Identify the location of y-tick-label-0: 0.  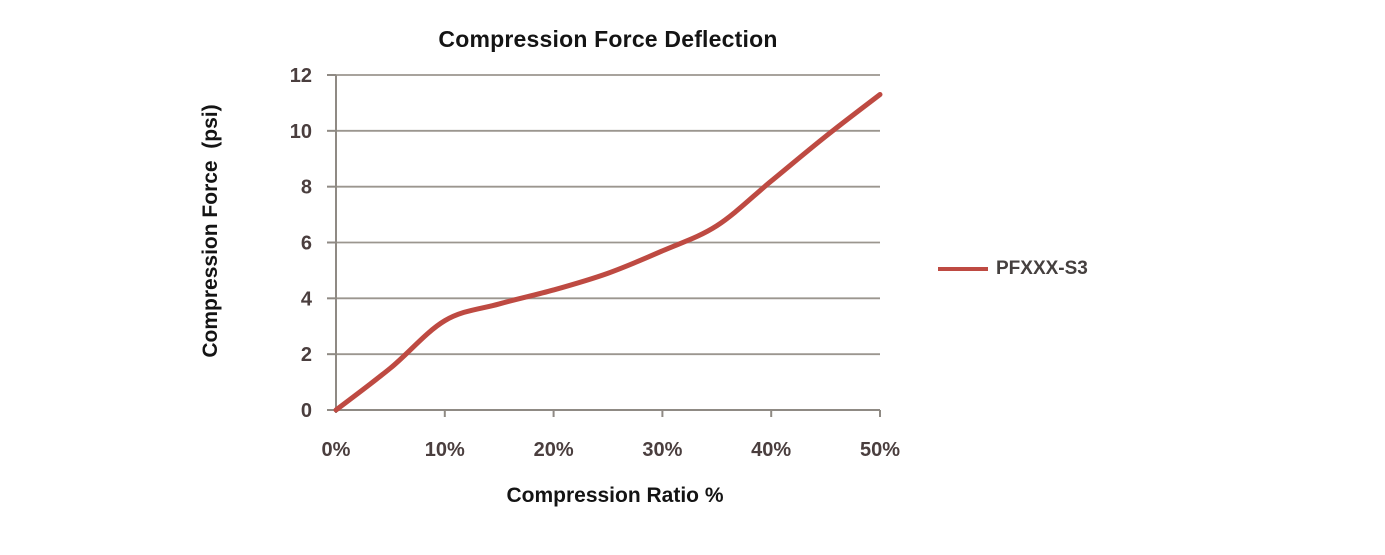
(306, 411).